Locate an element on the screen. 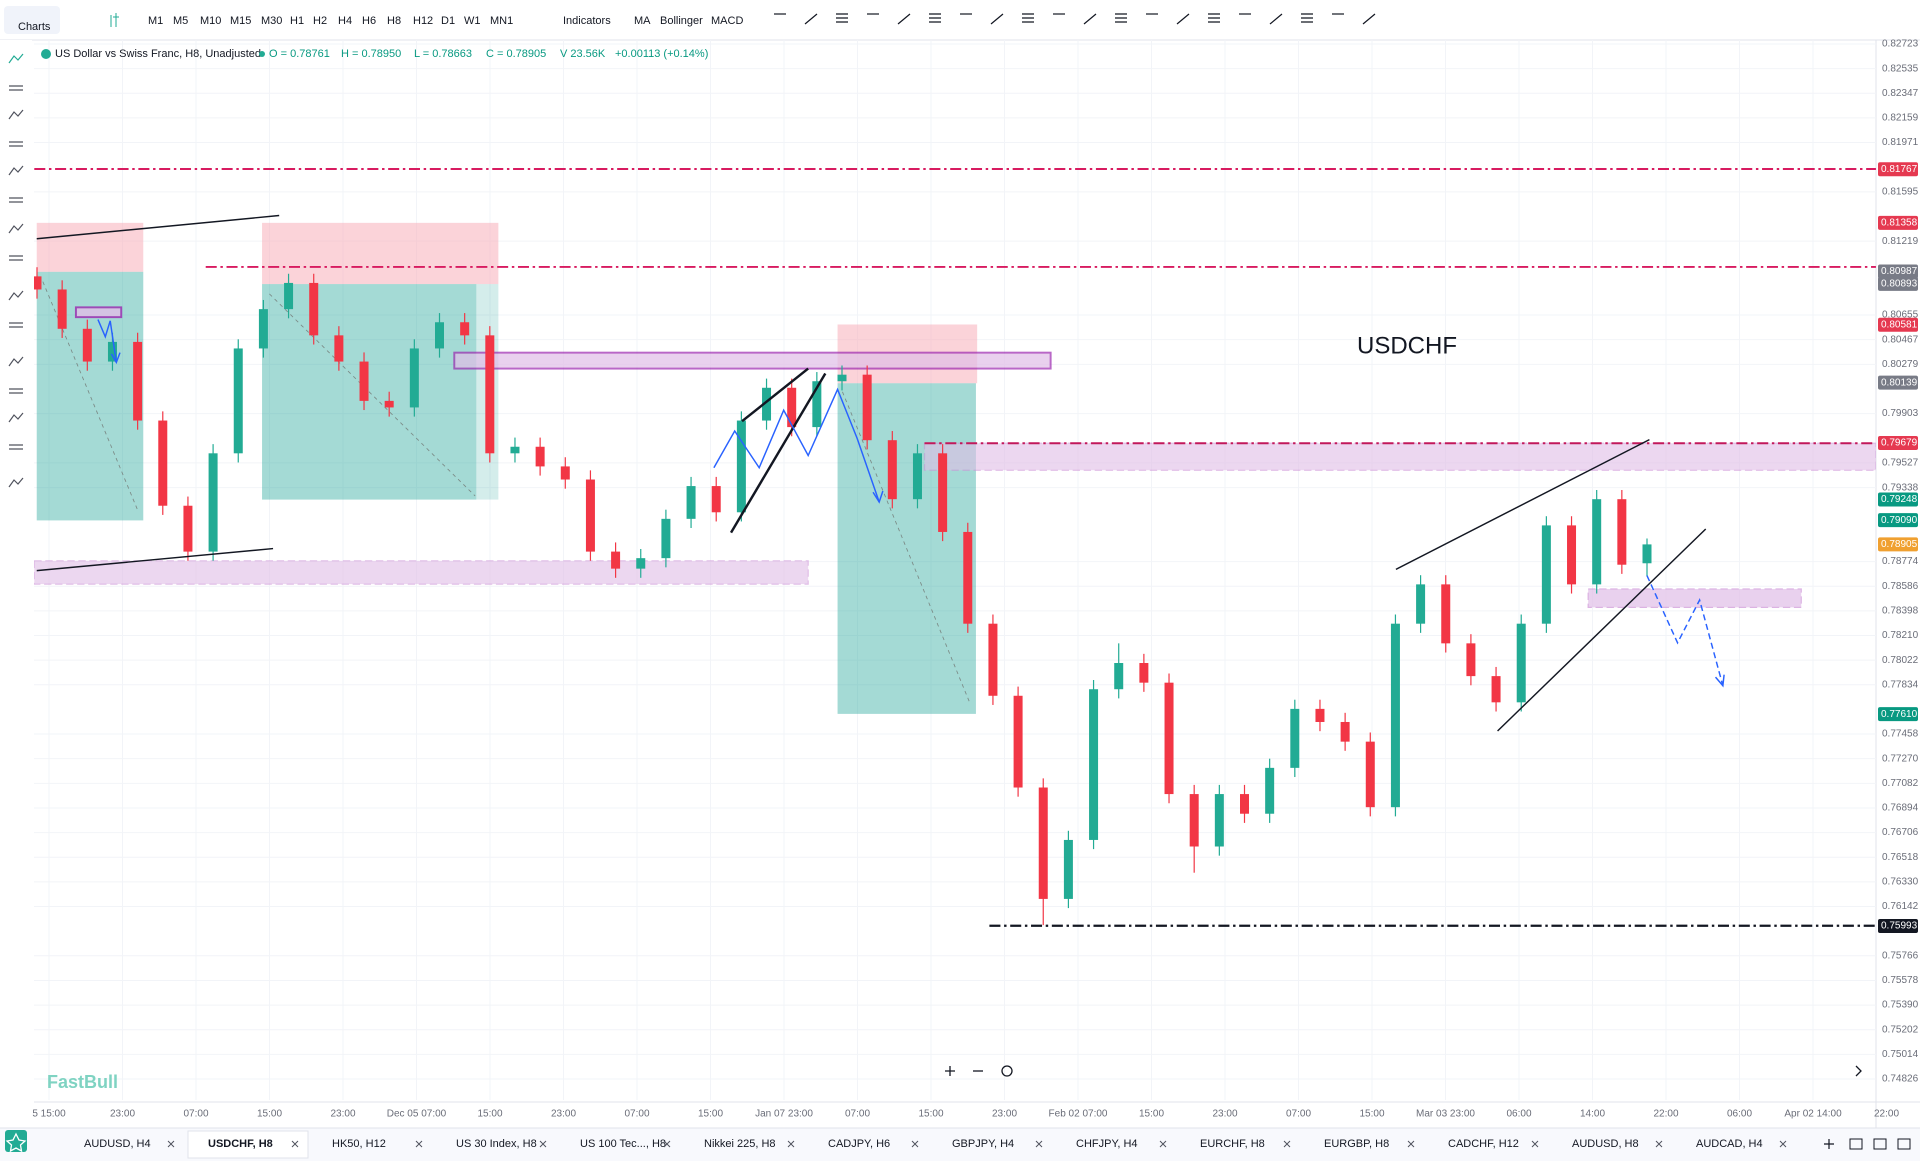 The image size is (1920, 1161). timeframe-button: H8 is located at coordinates (394, 21).